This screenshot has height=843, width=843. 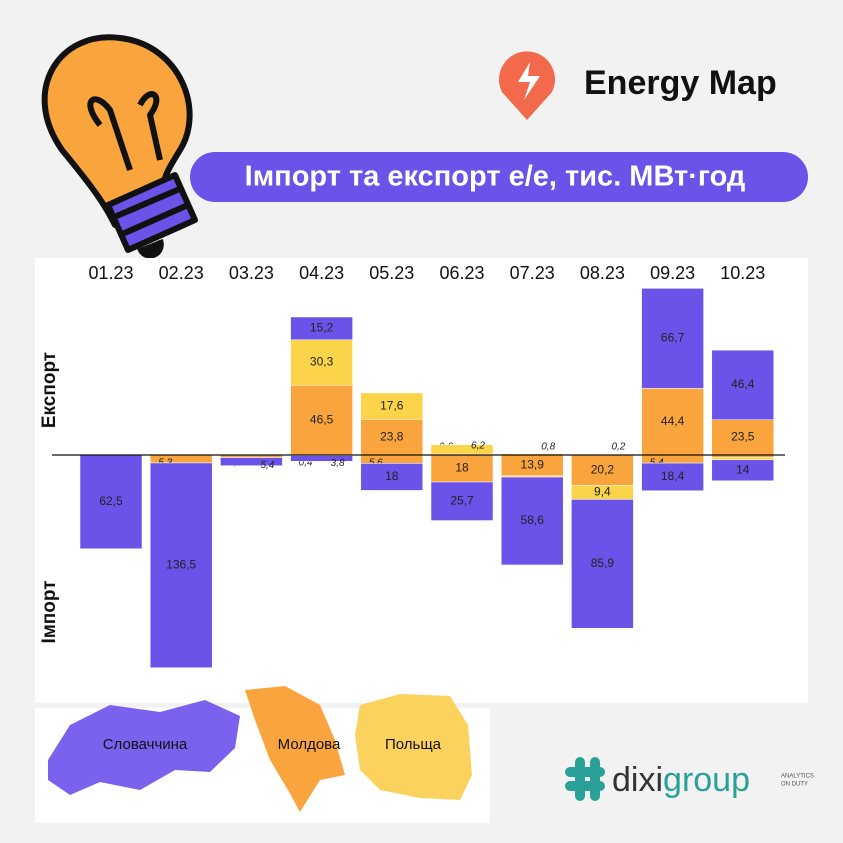 I want to click on value-label: 85,9, so click(x=603, y=563).